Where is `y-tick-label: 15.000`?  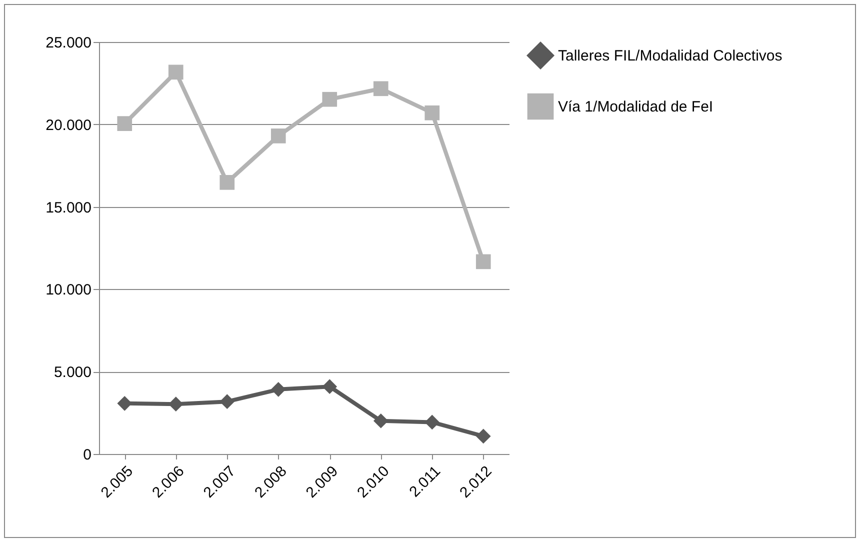 y-tick-label: 15.000 is located at coordinates (69, 207).